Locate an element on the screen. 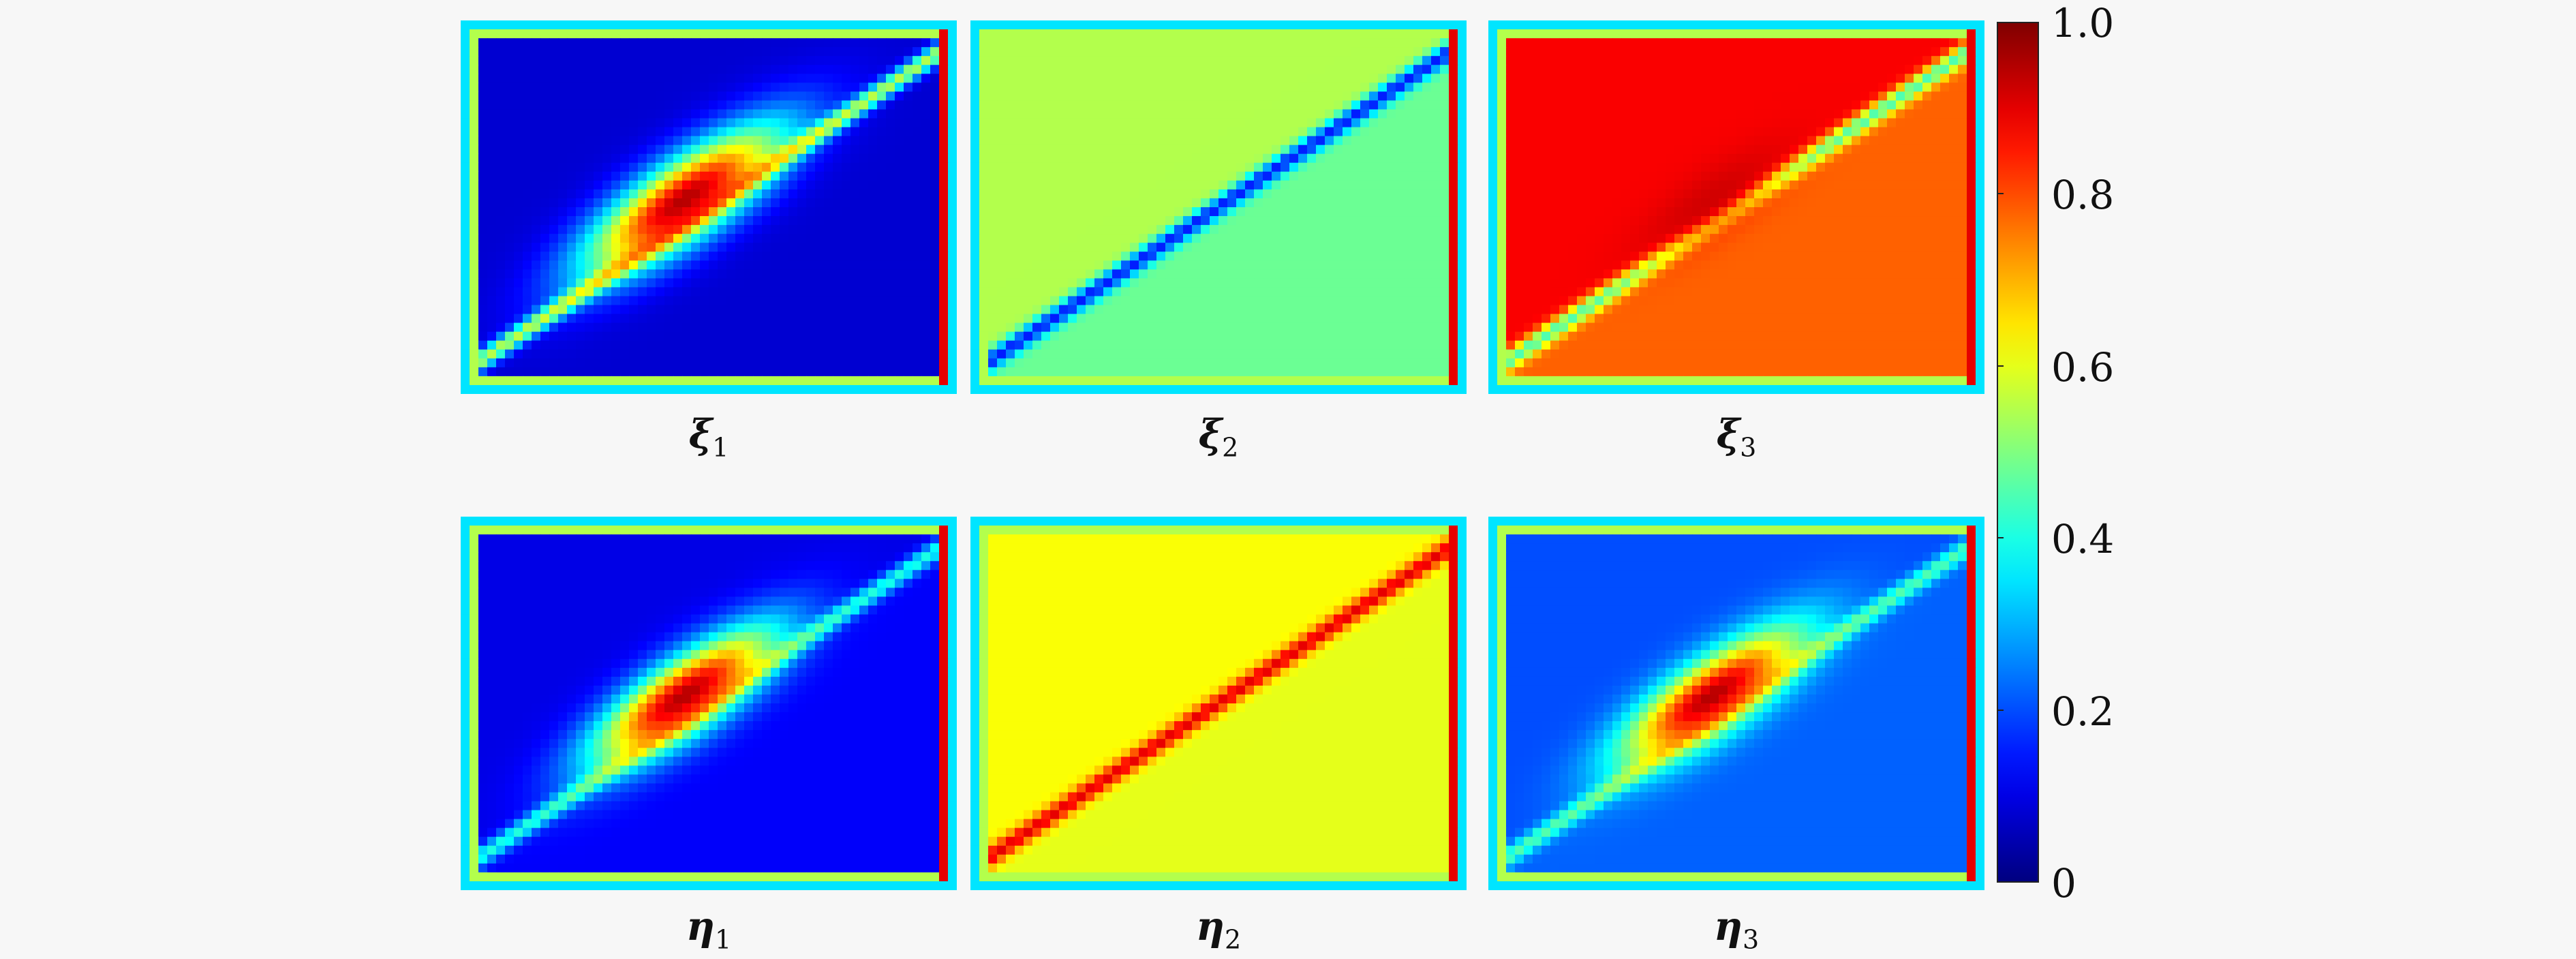  heatmap-xi2 is located at coordinates (1218, 207).